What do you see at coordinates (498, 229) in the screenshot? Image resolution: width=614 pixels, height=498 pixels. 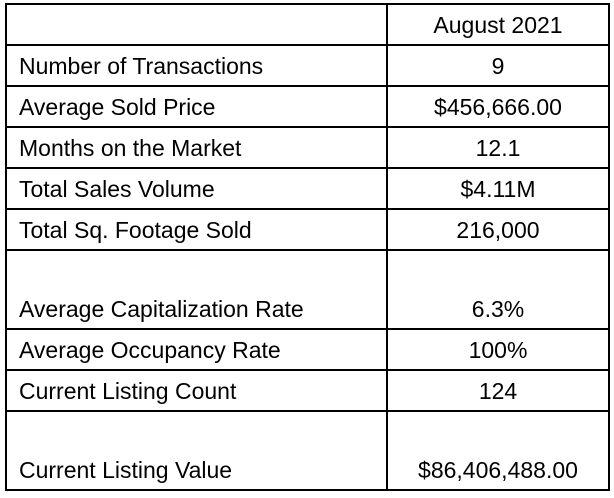 I see `row-value-total-sq-footage: 216,000` at bounding box center [498, 229].